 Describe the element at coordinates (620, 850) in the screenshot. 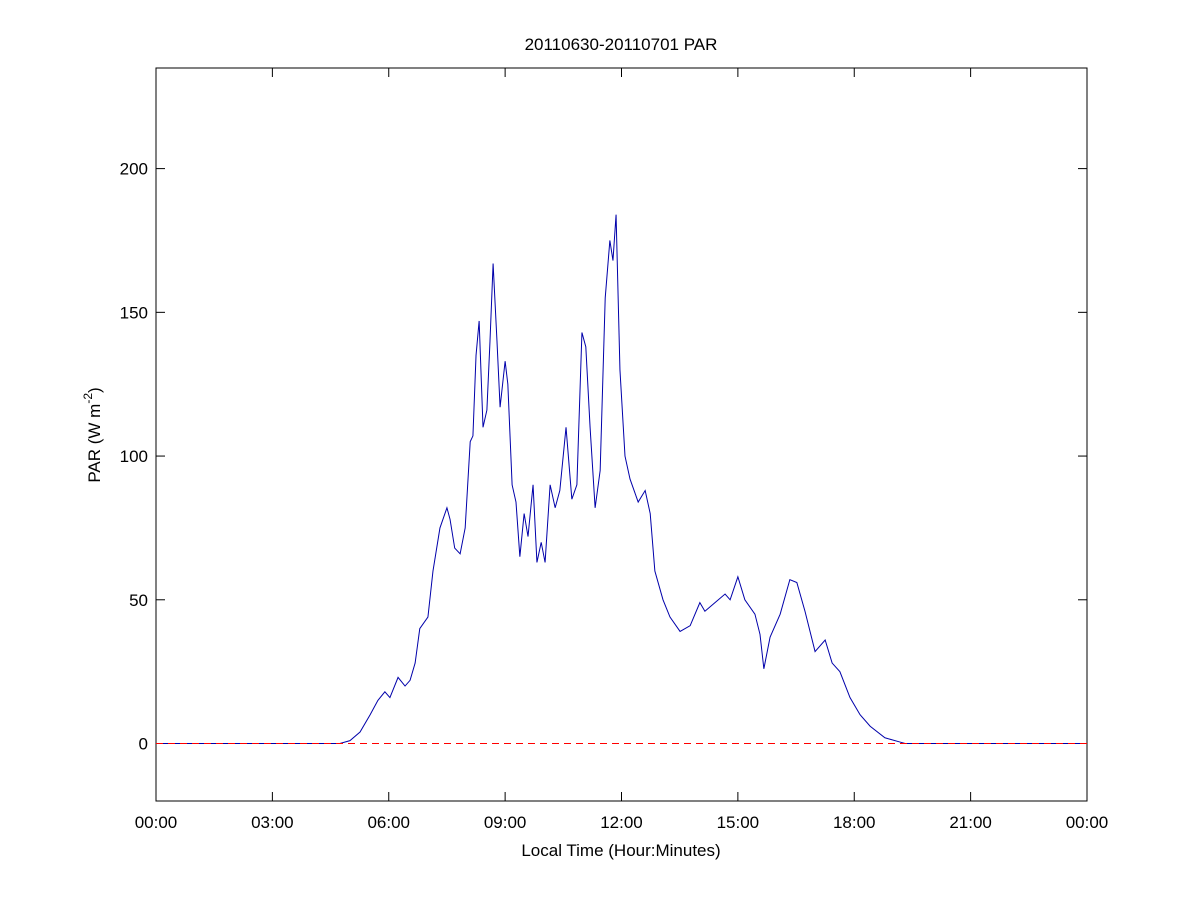

I see `x-axis-label: Local Time (Hour:Minutes)` at that location.